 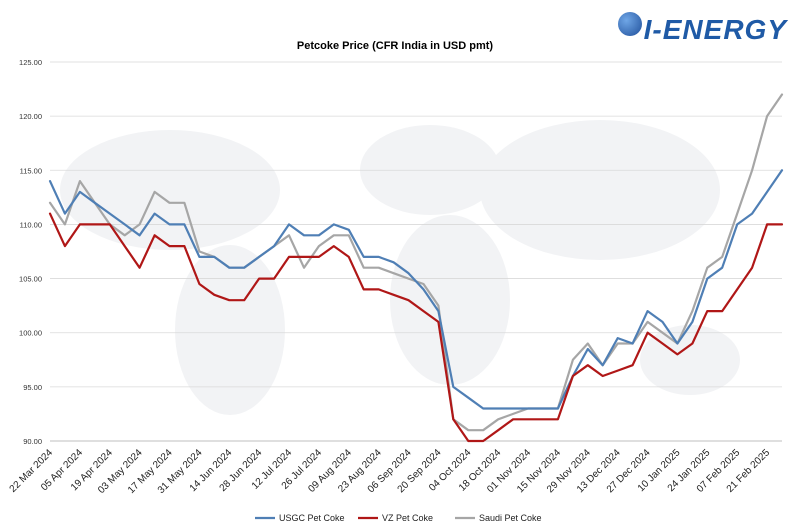 I want to click on globe-icon, so click(x=629, y=24).